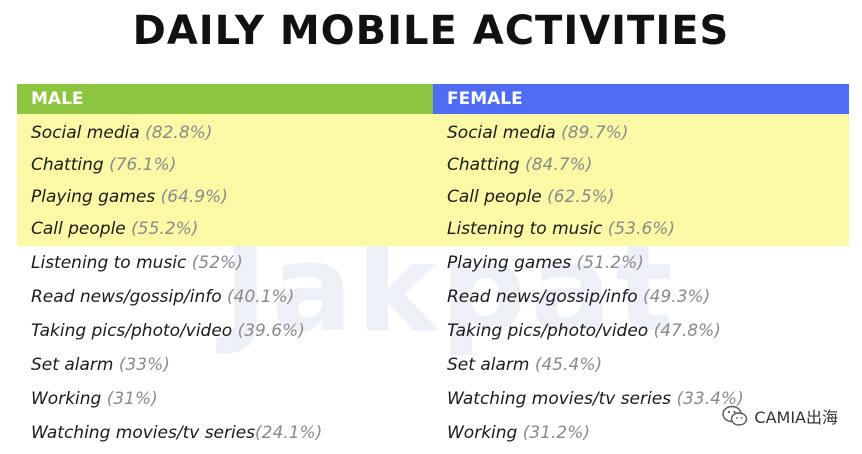 This screenshot has height=454, width=862. Describe the element at coordinates (641, 197) in the screenshot. I see `female-cell: Call people (62.5%)` at that location.